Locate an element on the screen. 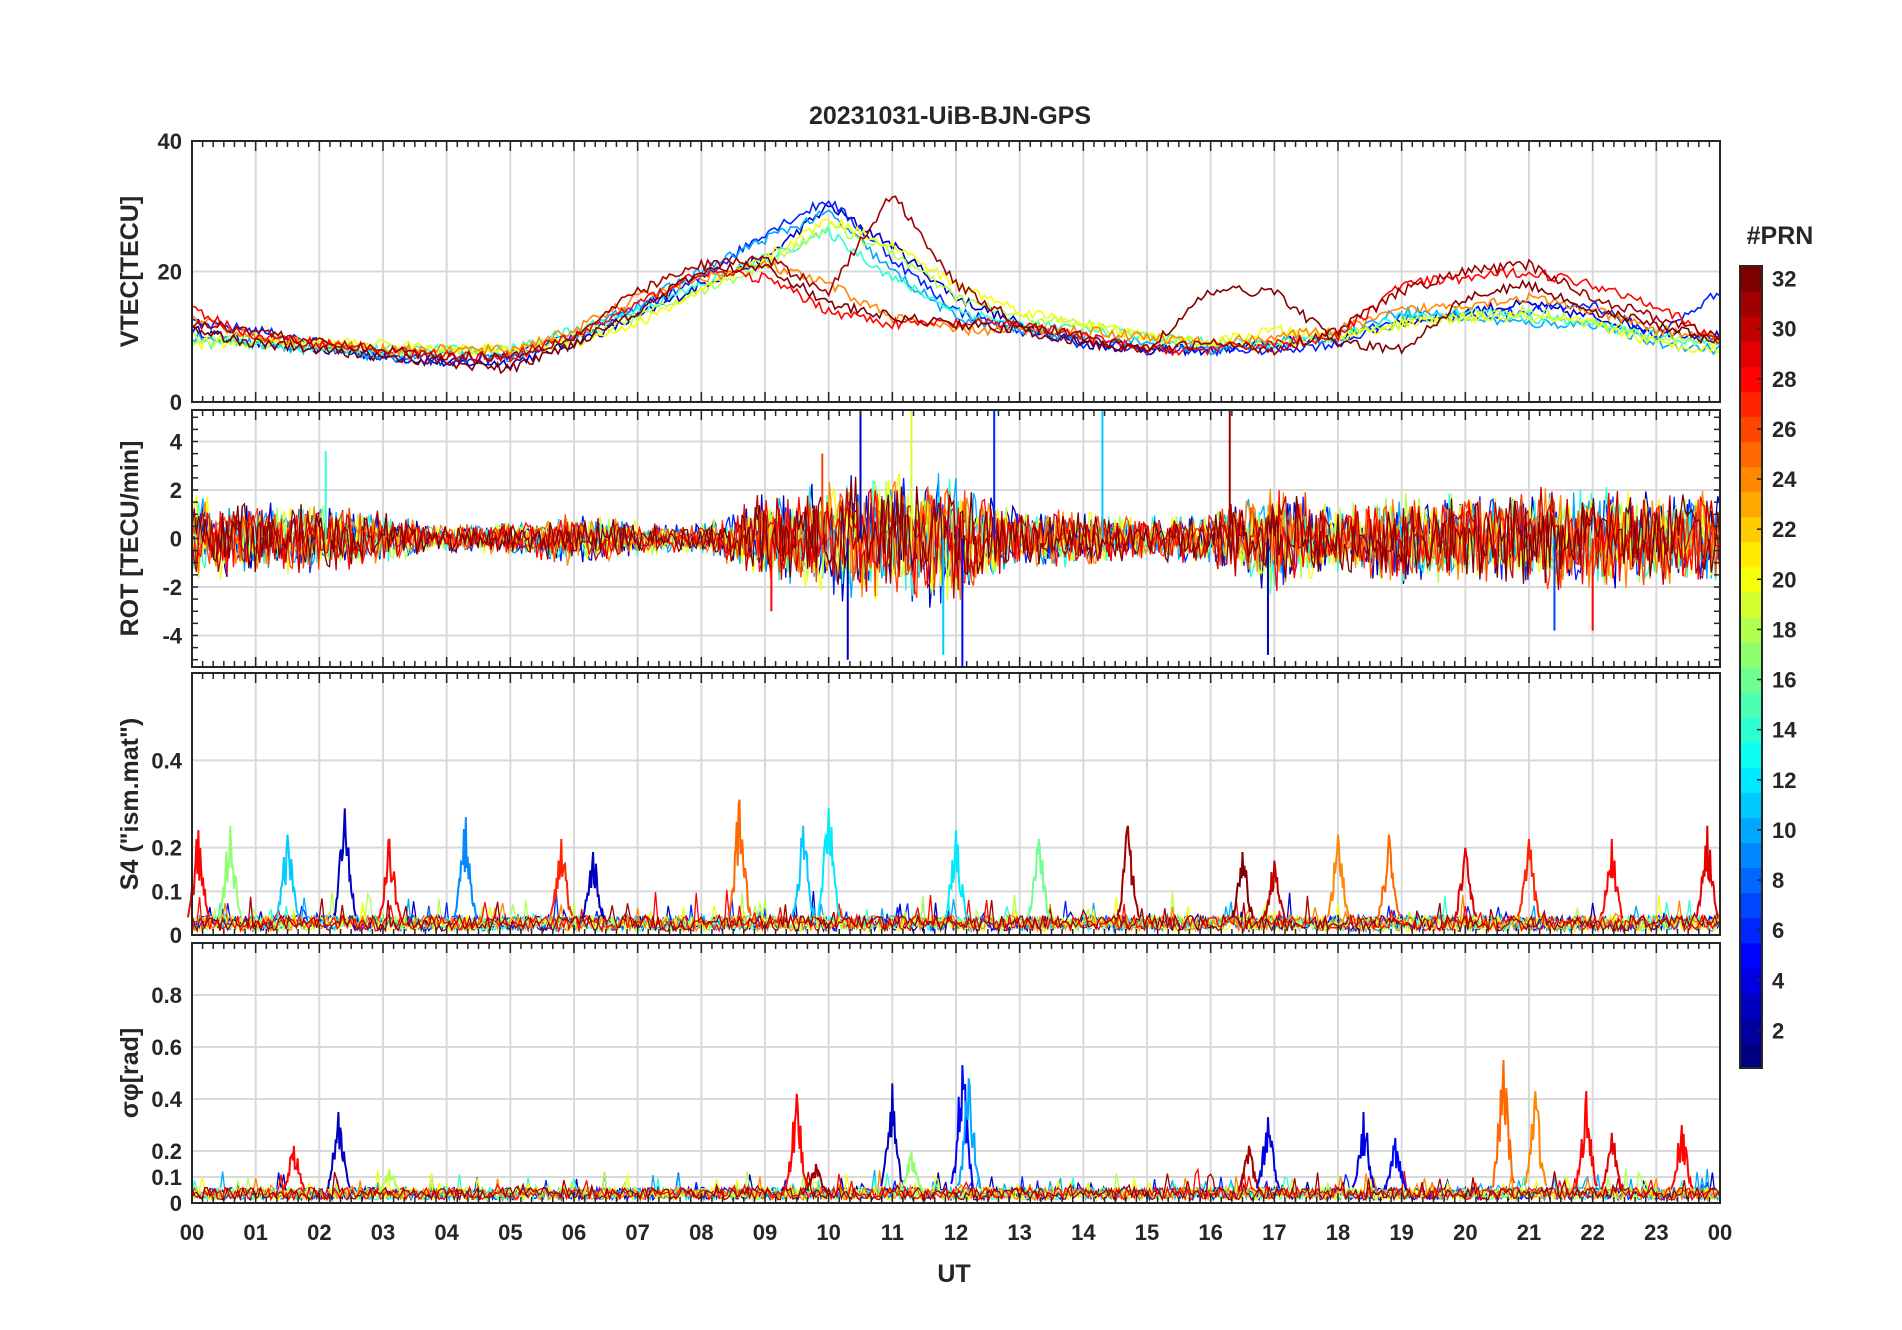 Image resolution: width=1902 pixels, height=1330 pixels. x-tick-label: 14 is located at coordinates (1083, 1232).